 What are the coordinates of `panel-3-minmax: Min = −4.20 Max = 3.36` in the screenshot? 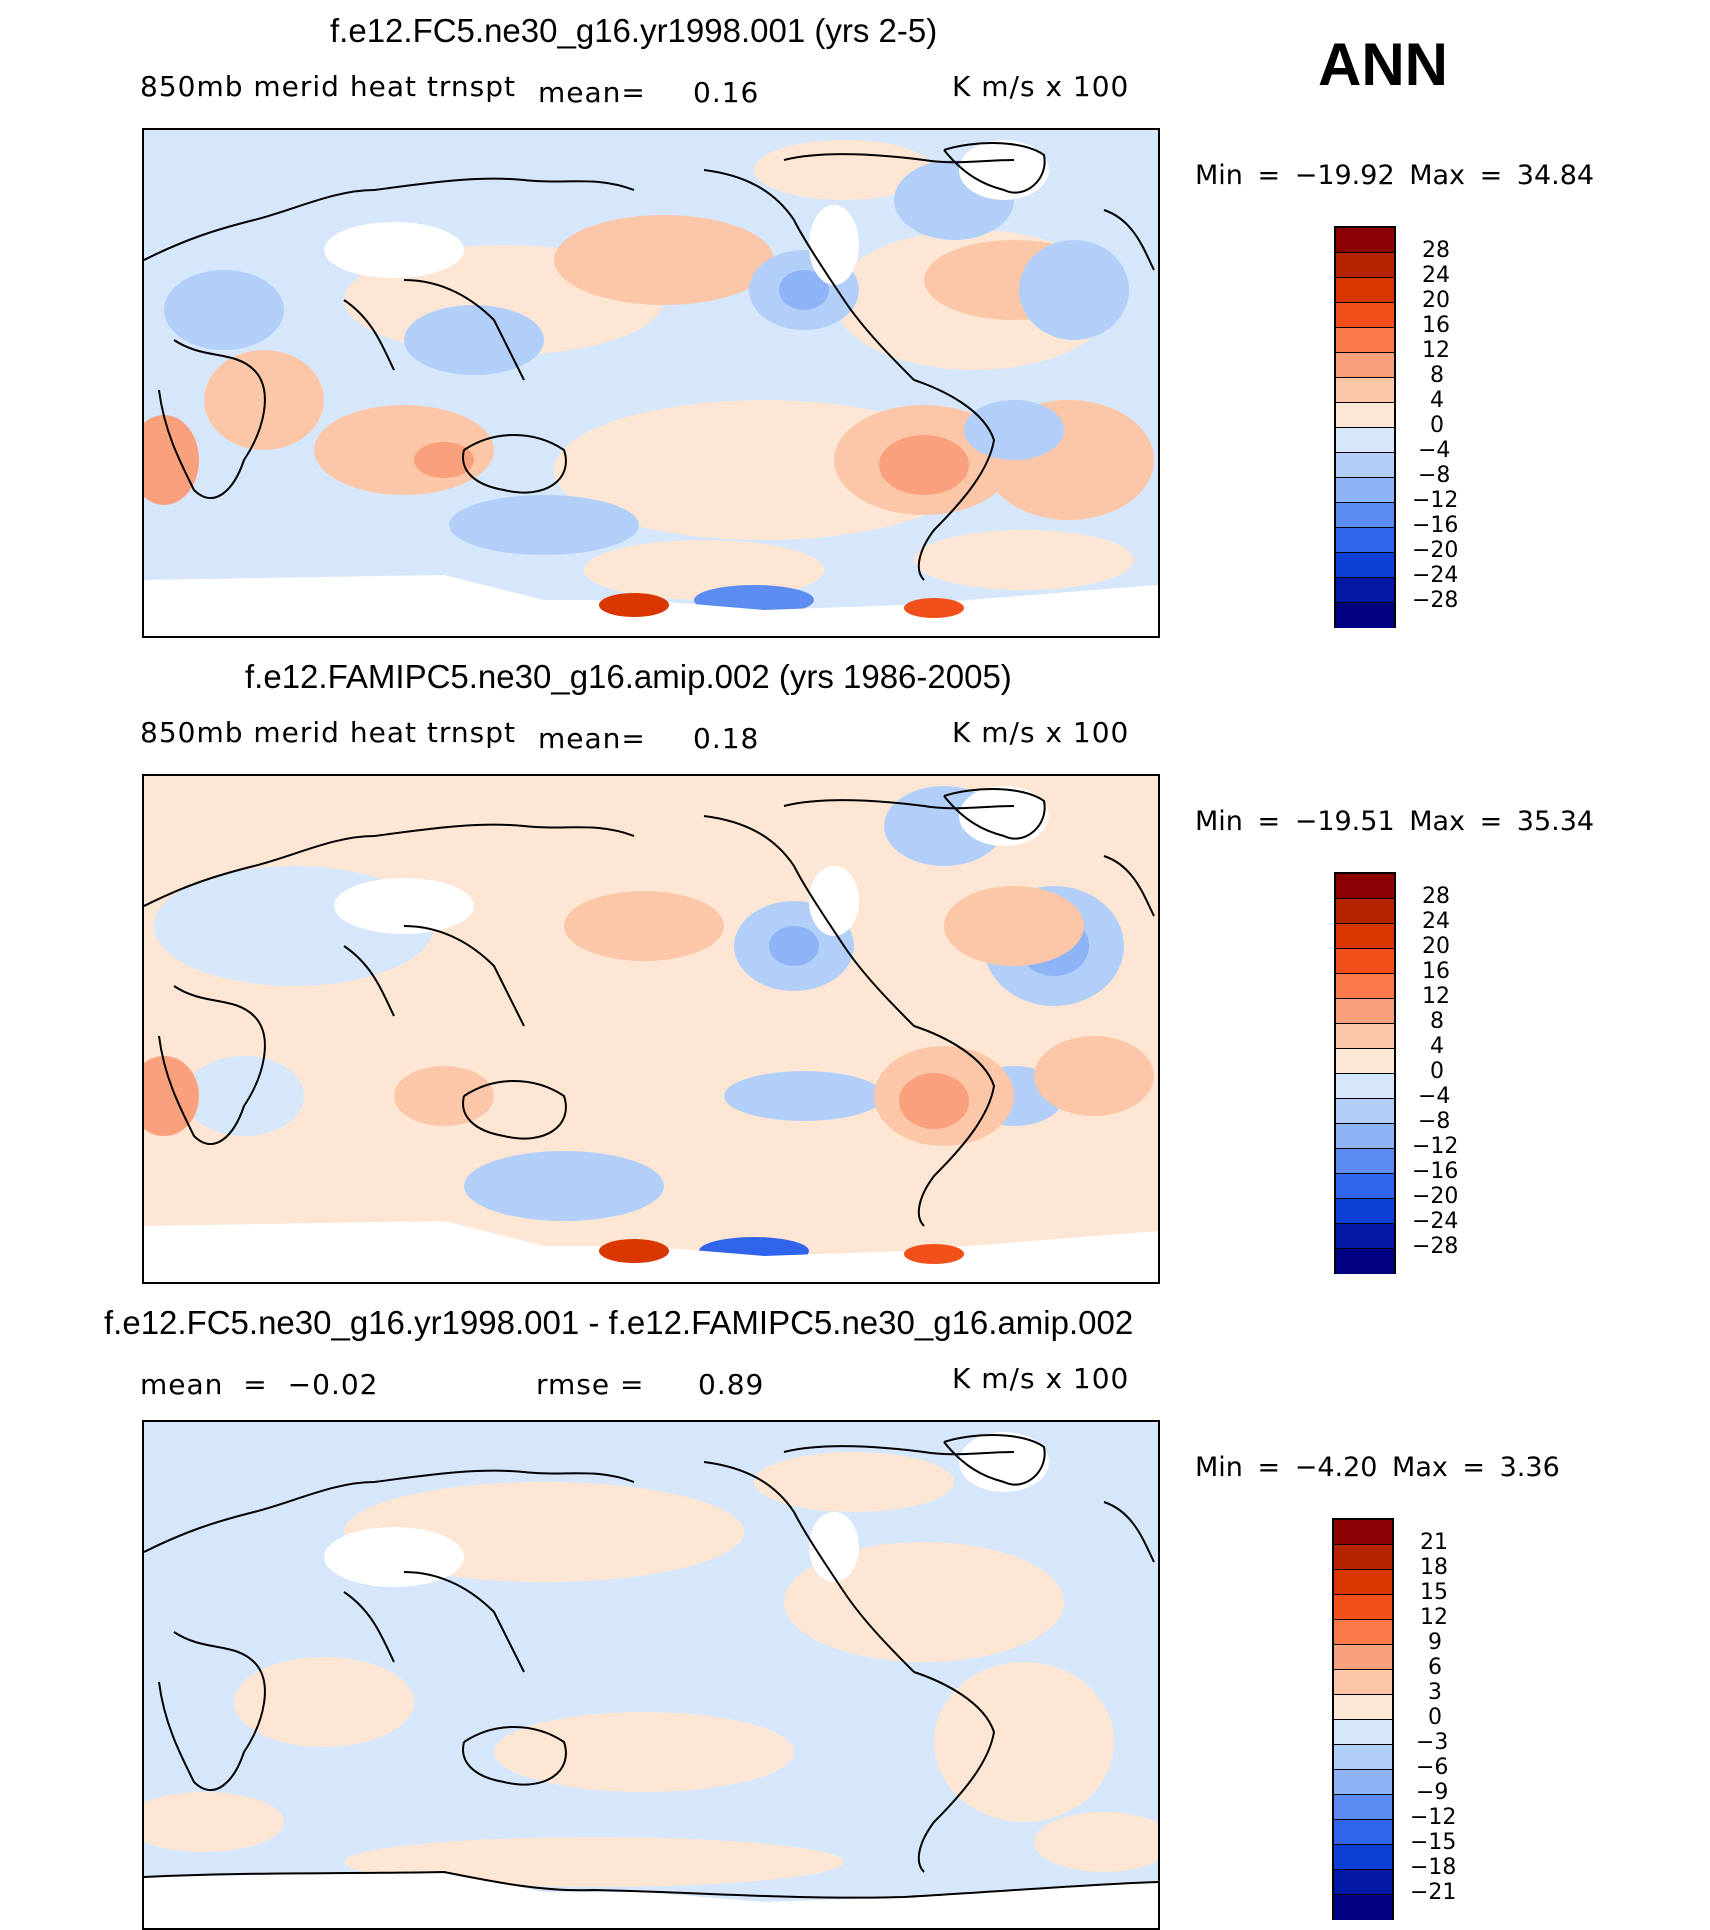 It's located at (1377, 1467).